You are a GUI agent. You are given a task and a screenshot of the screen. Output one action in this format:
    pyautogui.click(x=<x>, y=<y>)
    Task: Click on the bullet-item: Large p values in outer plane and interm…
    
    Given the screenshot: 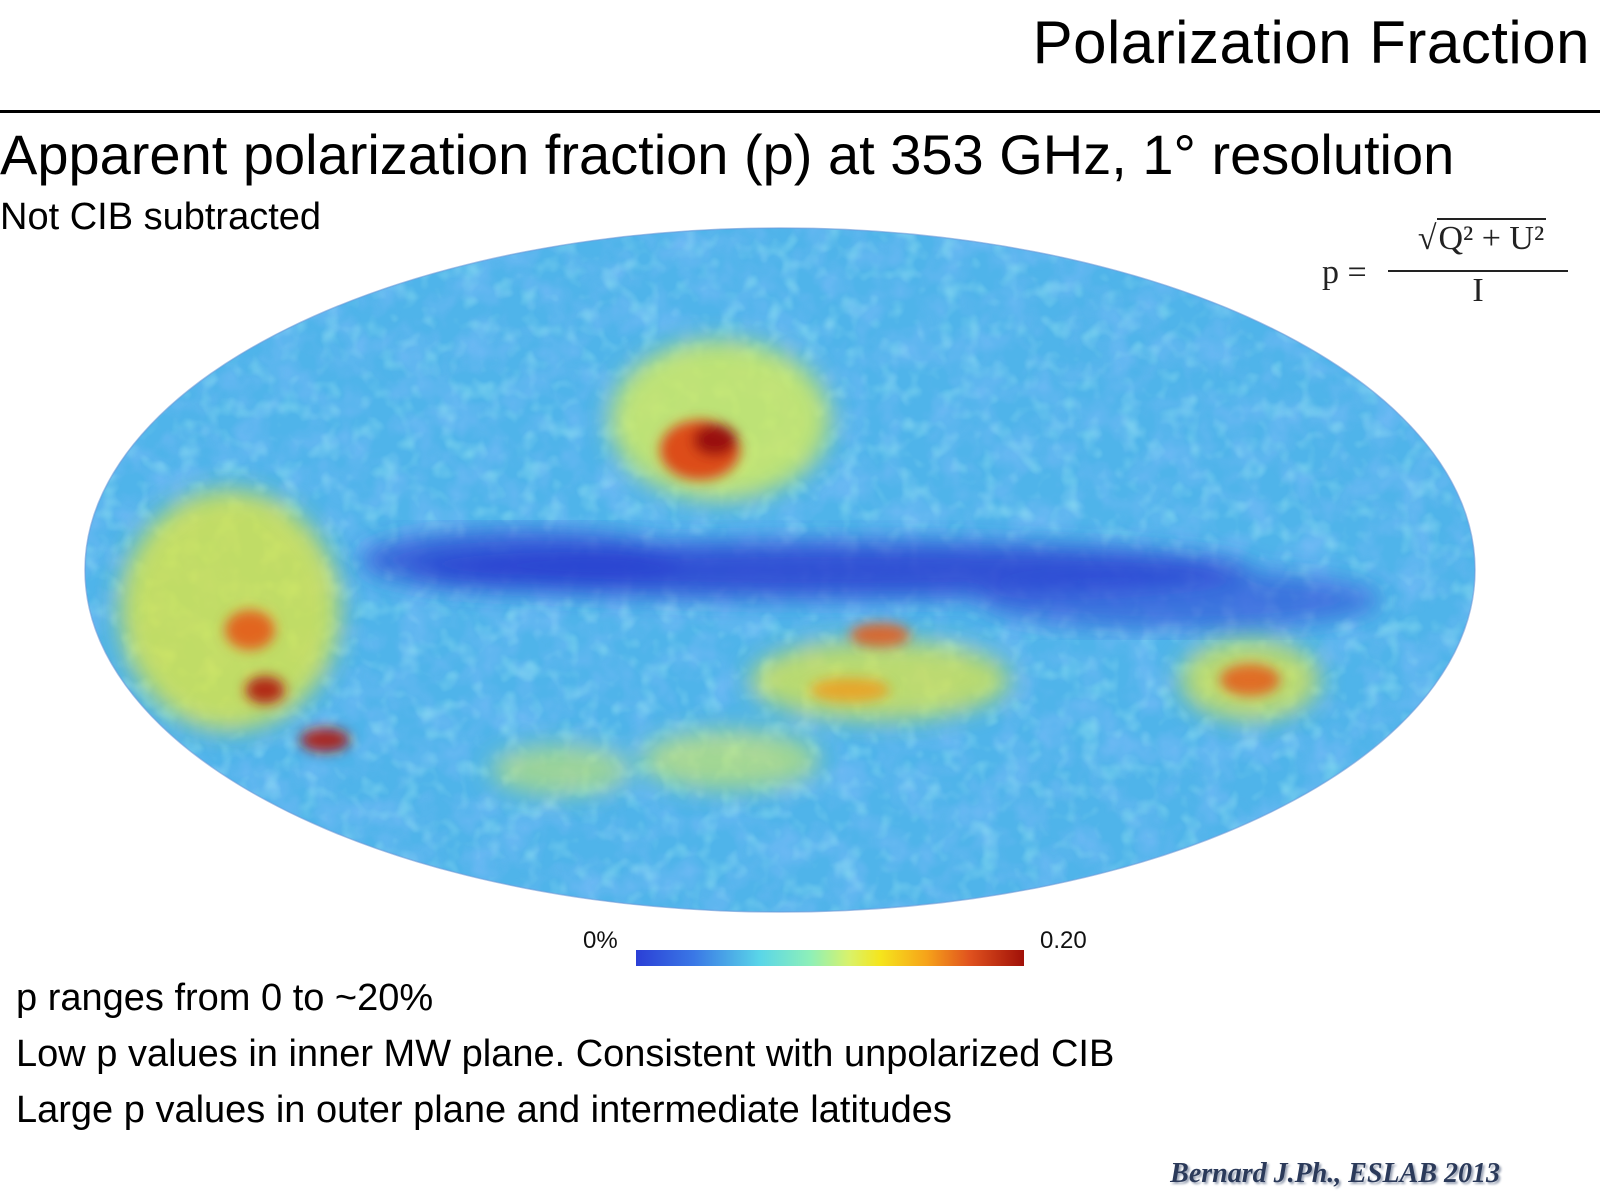 What is the action you would take?
    pyautogui.click(x=484, y=1110)
    